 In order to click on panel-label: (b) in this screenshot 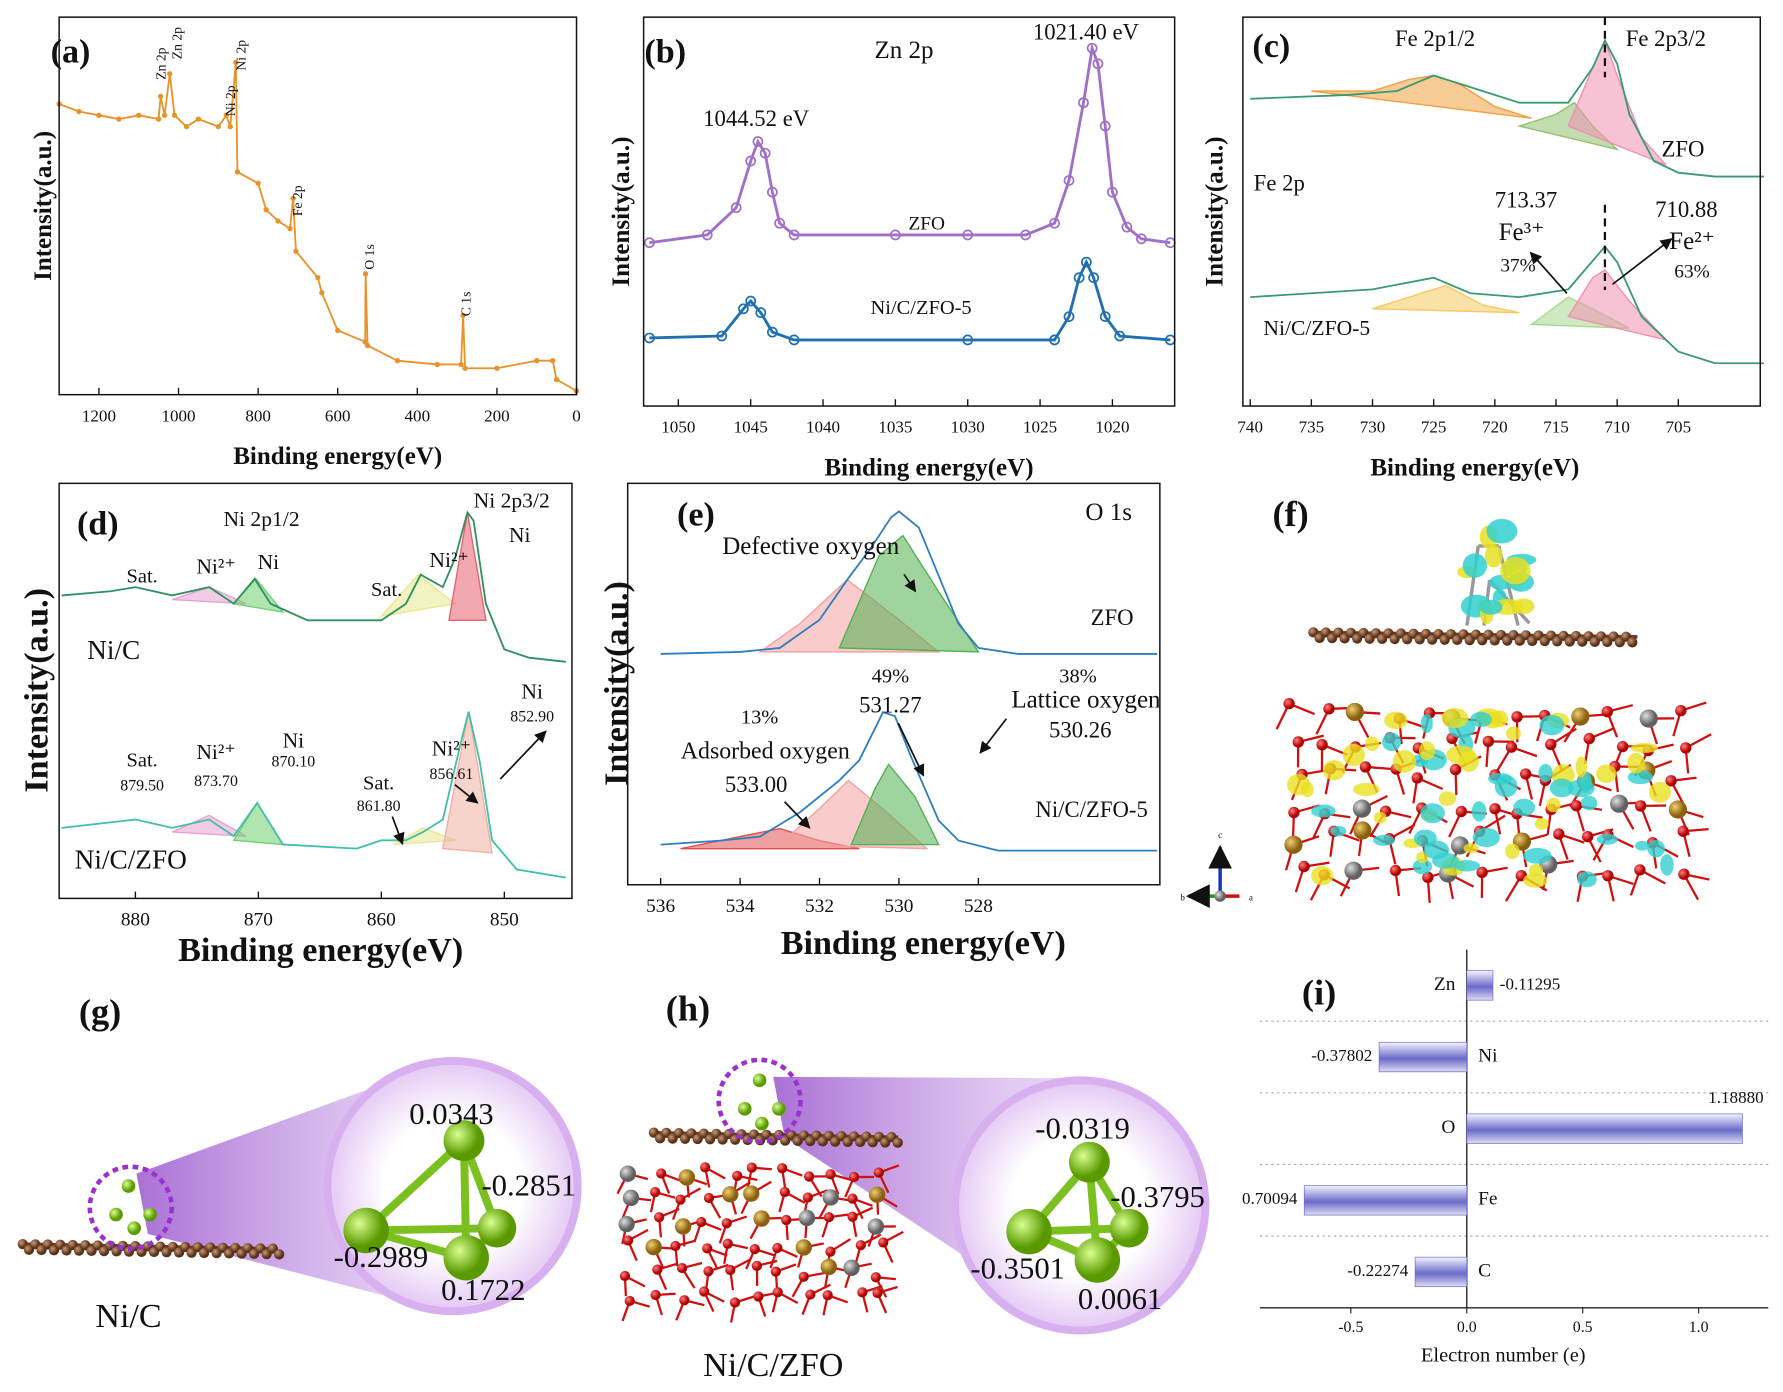, I will do `click(665, 51)`.